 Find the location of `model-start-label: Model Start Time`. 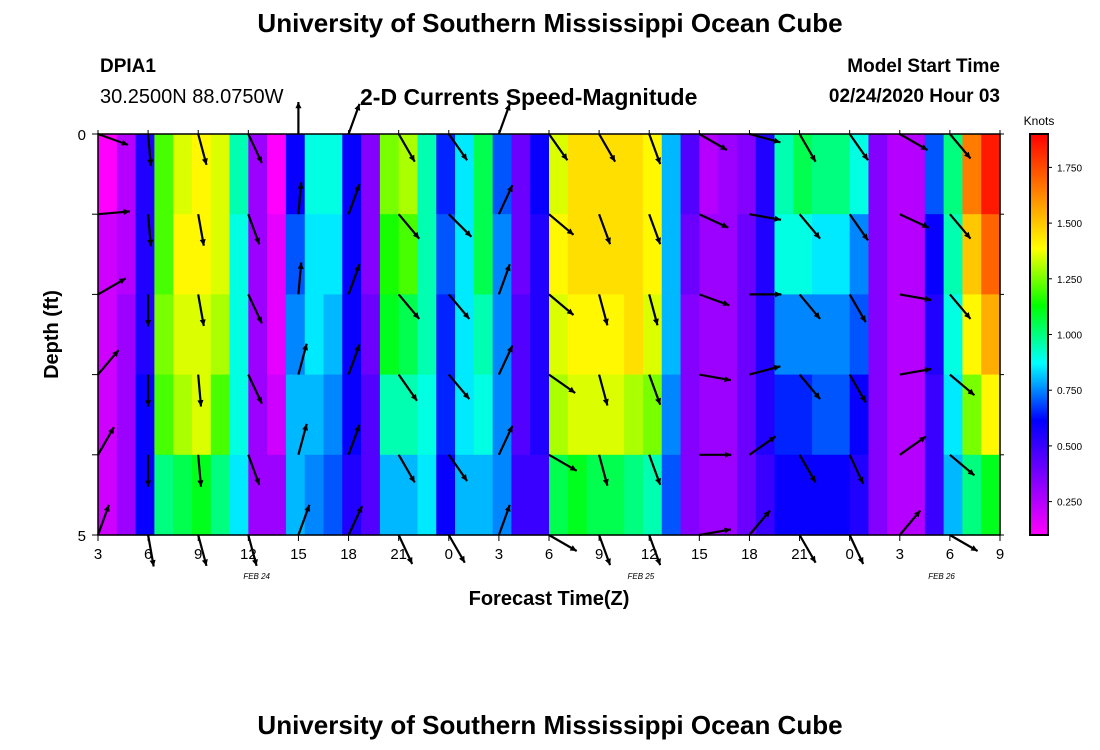

model-start-label: Model Start Time is located at coordinates (923, 66).